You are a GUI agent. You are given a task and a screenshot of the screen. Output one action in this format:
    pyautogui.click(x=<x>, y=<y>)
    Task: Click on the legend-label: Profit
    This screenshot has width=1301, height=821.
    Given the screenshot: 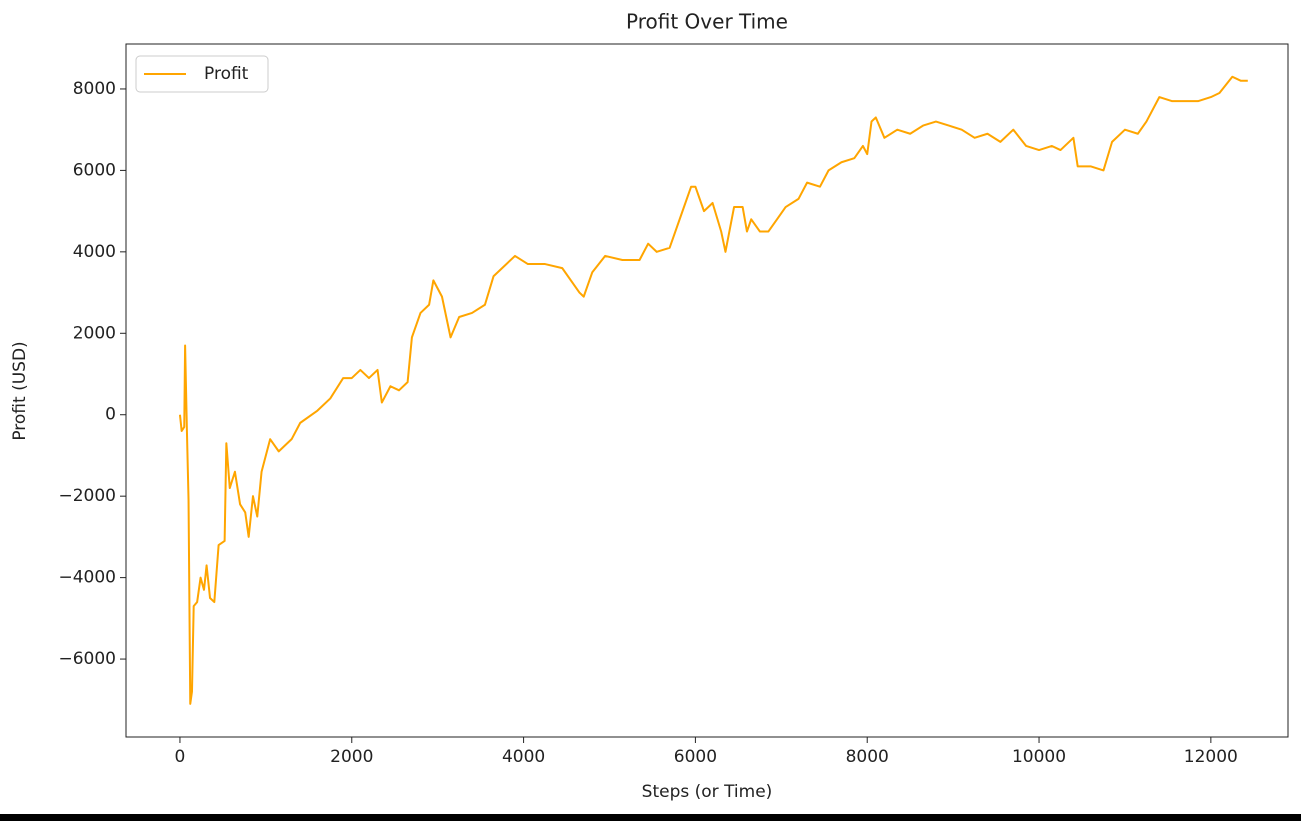 What is the action you would take?
    pyautogui.click(x=226, y=74)
    